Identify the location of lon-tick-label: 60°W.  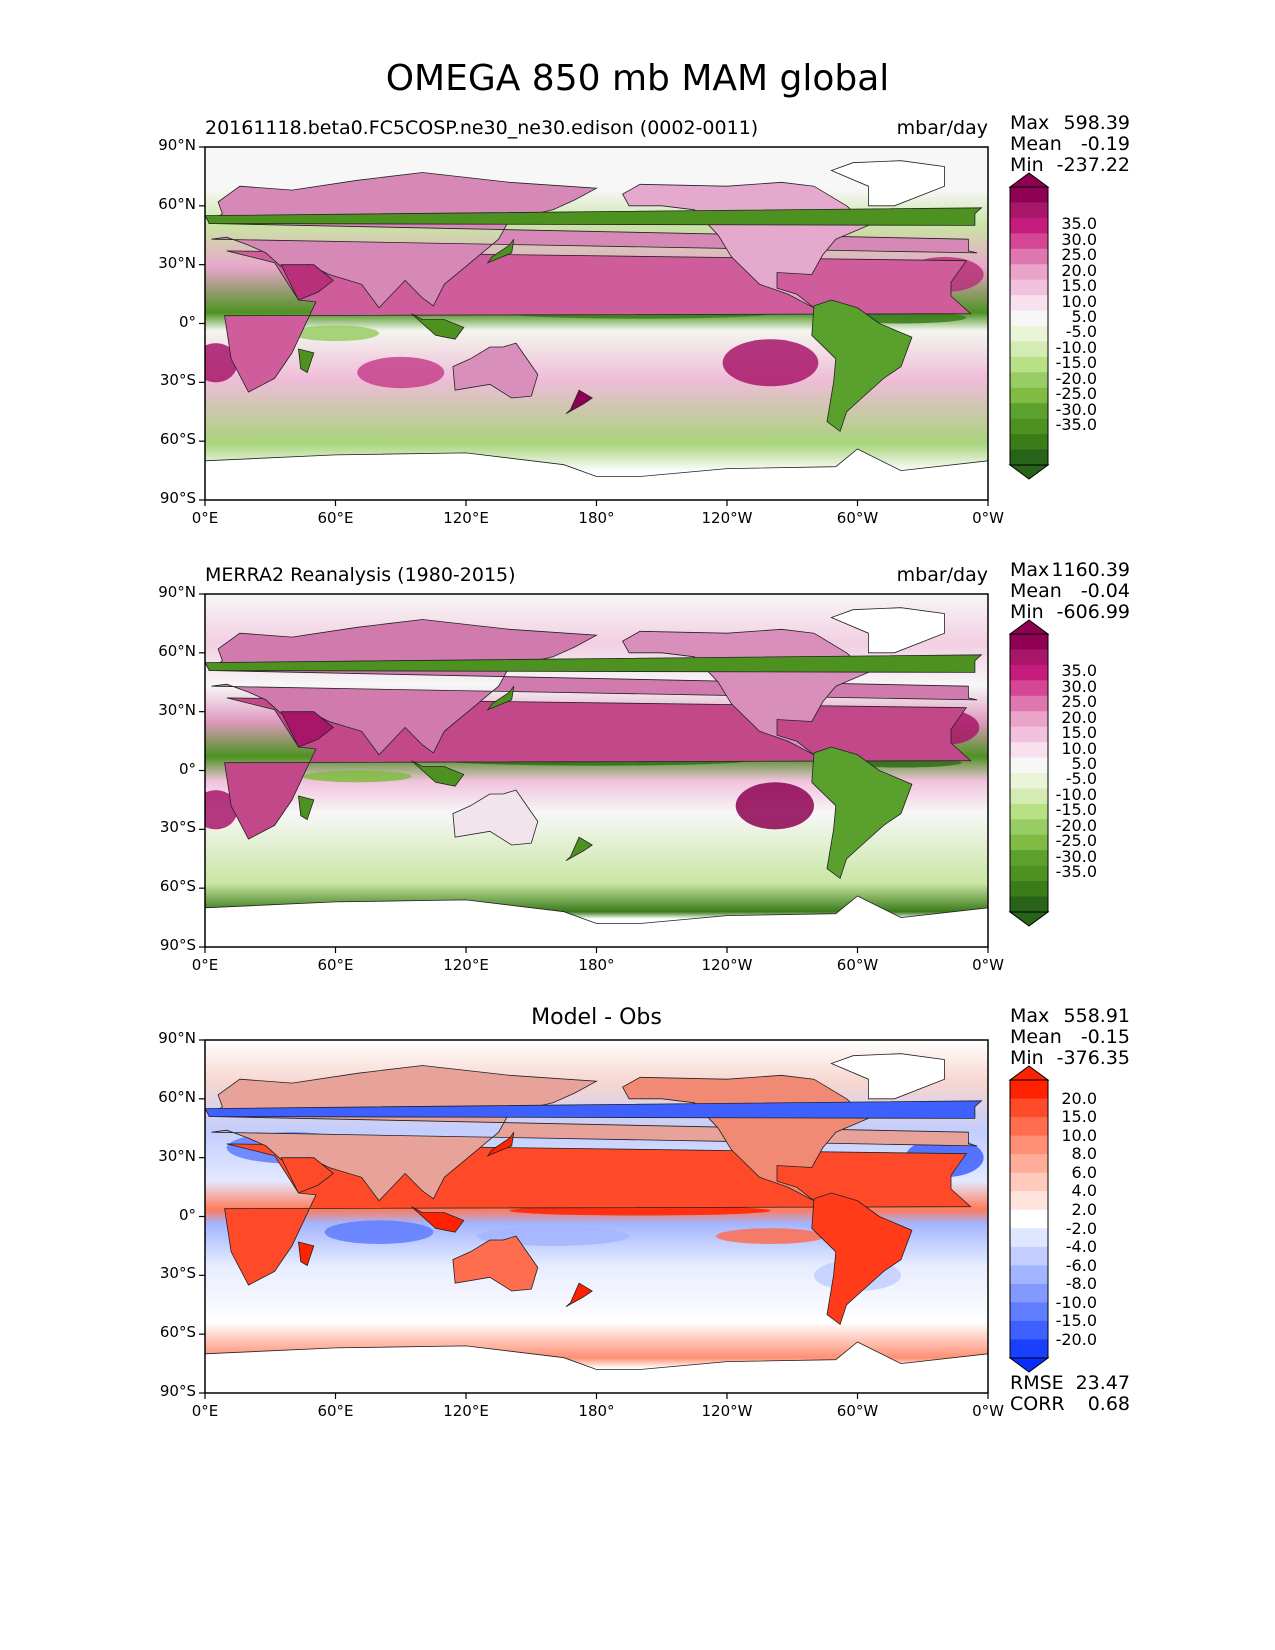
(857, 965).